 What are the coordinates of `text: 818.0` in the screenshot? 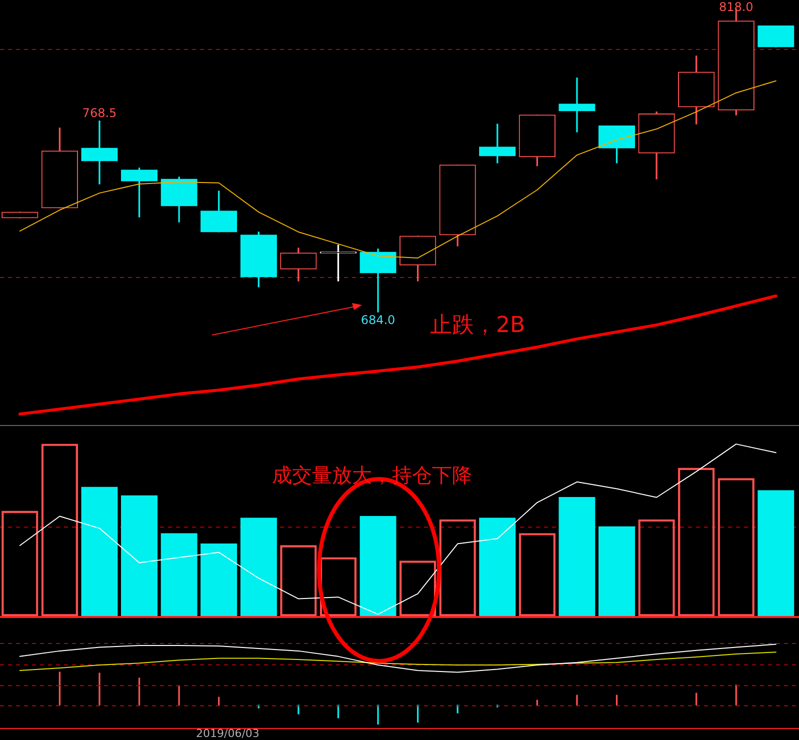 It's located at (736, 7).